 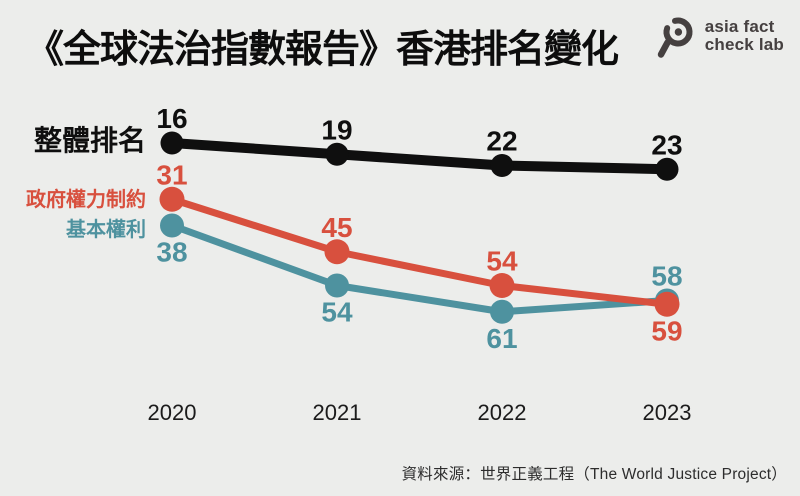 What do you see at coordinates (744, 45) in the screenshot?
I see `logo-text-line2: check lab` at bounding box center [744, 45].